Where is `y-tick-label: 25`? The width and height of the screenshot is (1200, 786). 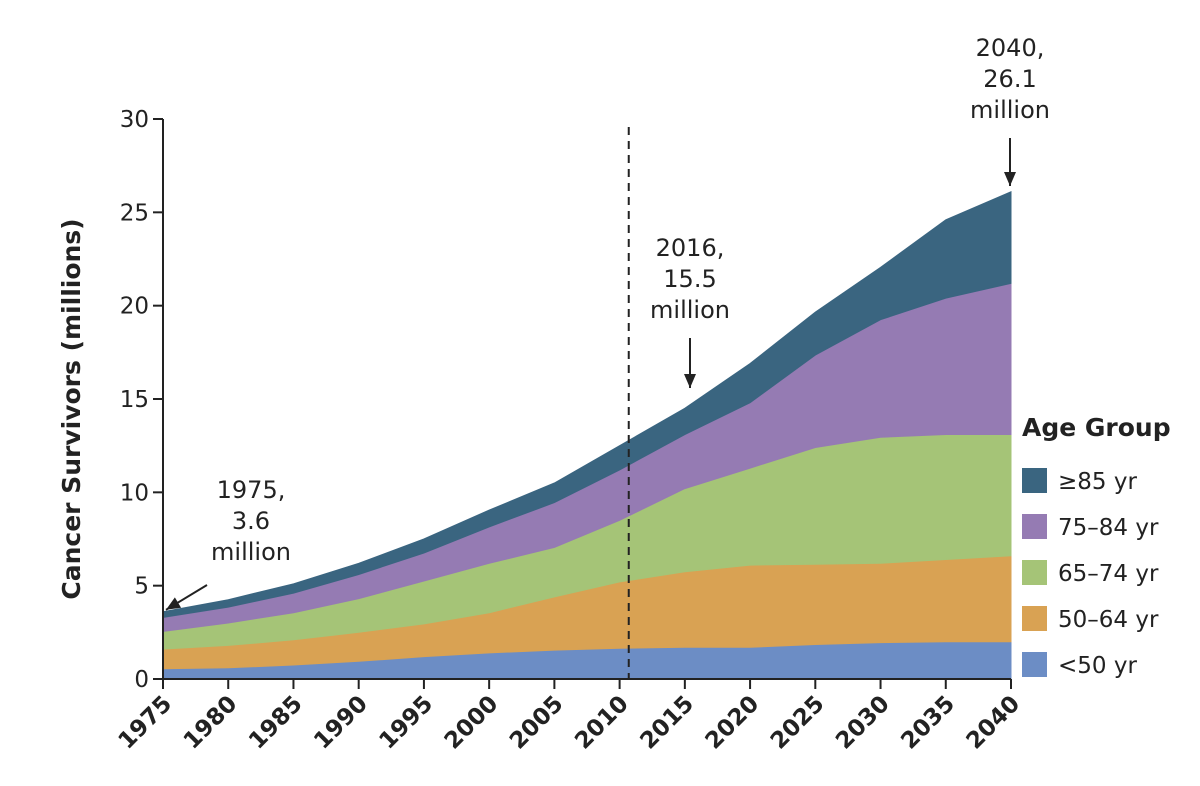
y-tick-label: 25 is located at coordinates (134, 213).